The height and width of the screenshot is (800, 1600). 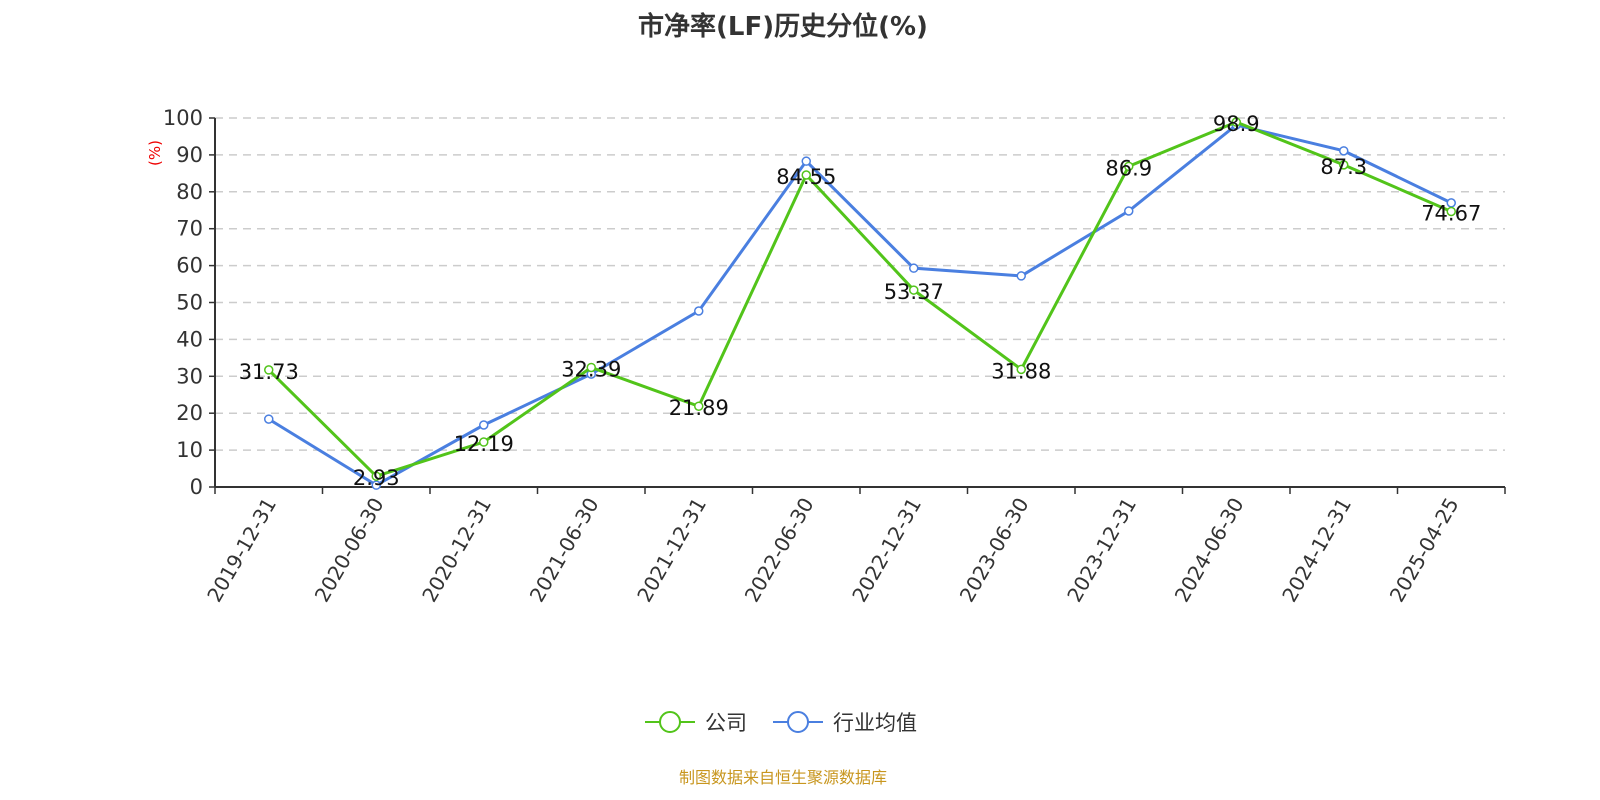 What do you see at coordinates (183, 118) in the screenshot?
I see `y-tick-label: 100` at bounding box center [183, 118].